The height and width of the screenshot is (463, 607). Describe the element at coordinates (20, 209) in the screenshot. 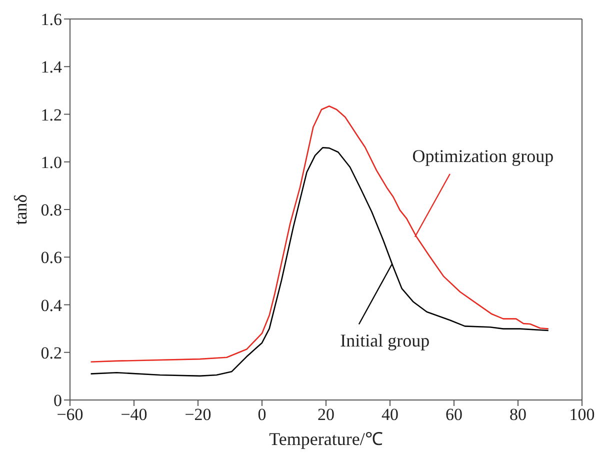

I see `y-axis-title: tanδ` at that location.